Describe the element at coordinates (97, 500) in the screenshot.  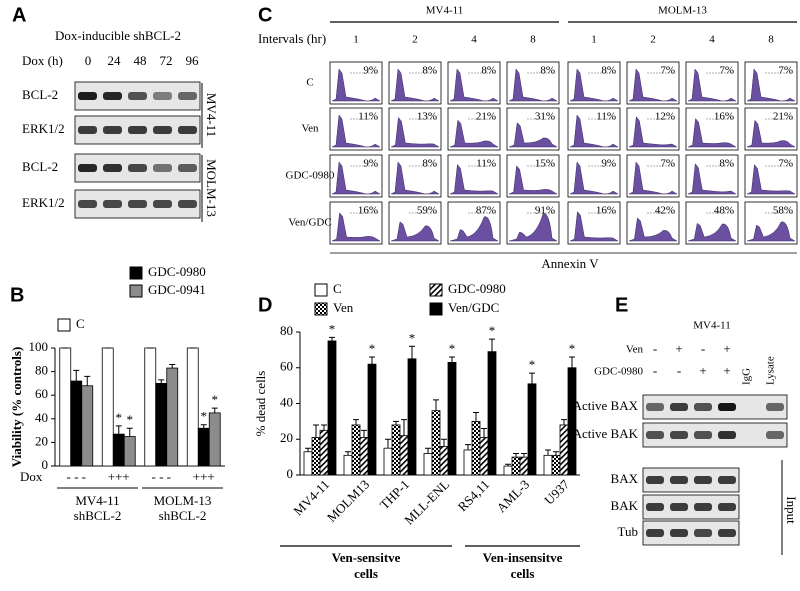
I see `group-label: MV4-11` at that location.